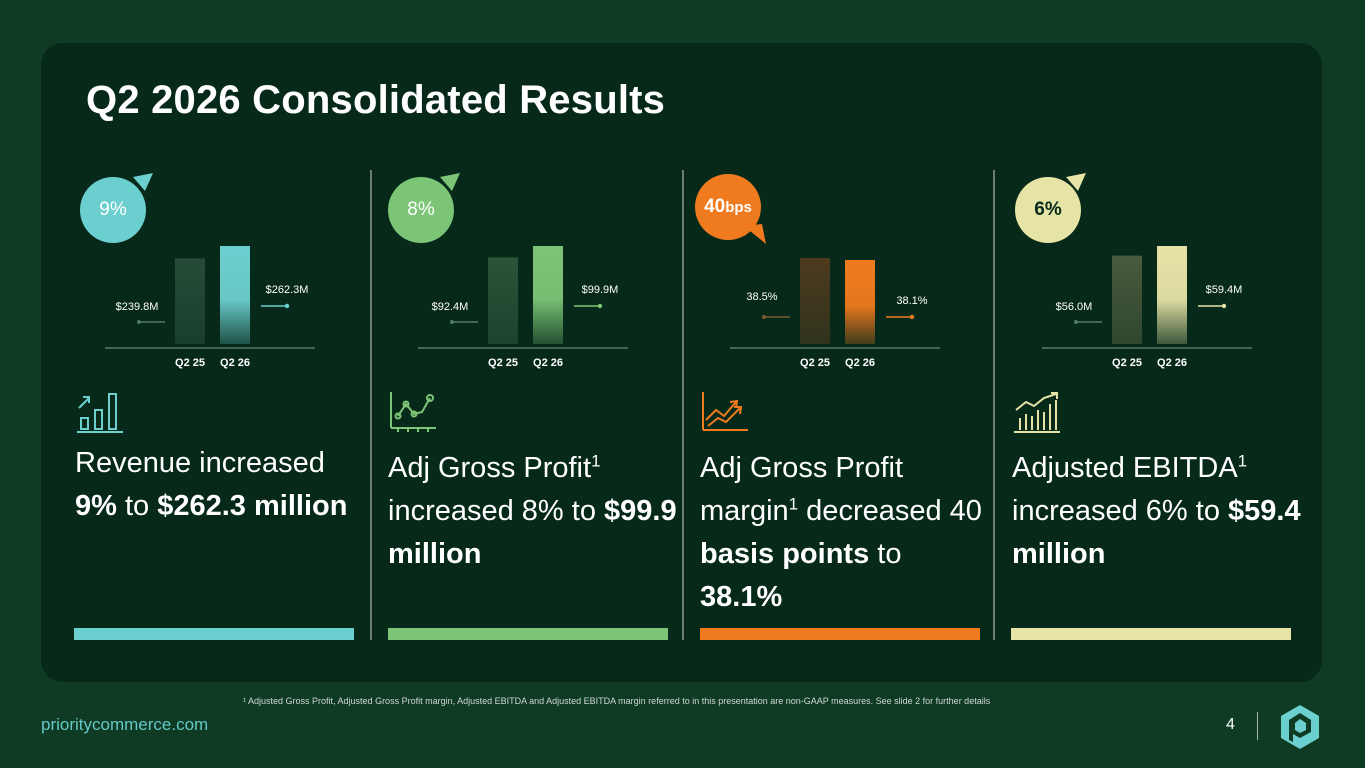  I want to click on data-label: $262.3M, so click(287, 290).